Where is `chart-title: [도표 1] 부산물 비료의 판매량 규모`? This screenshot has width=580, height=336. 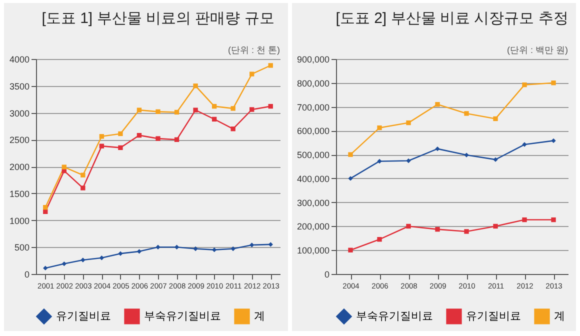
chart-title: [도표 1] 부산물 비료의 판매량 규모 is located at coordinates (158, 18).